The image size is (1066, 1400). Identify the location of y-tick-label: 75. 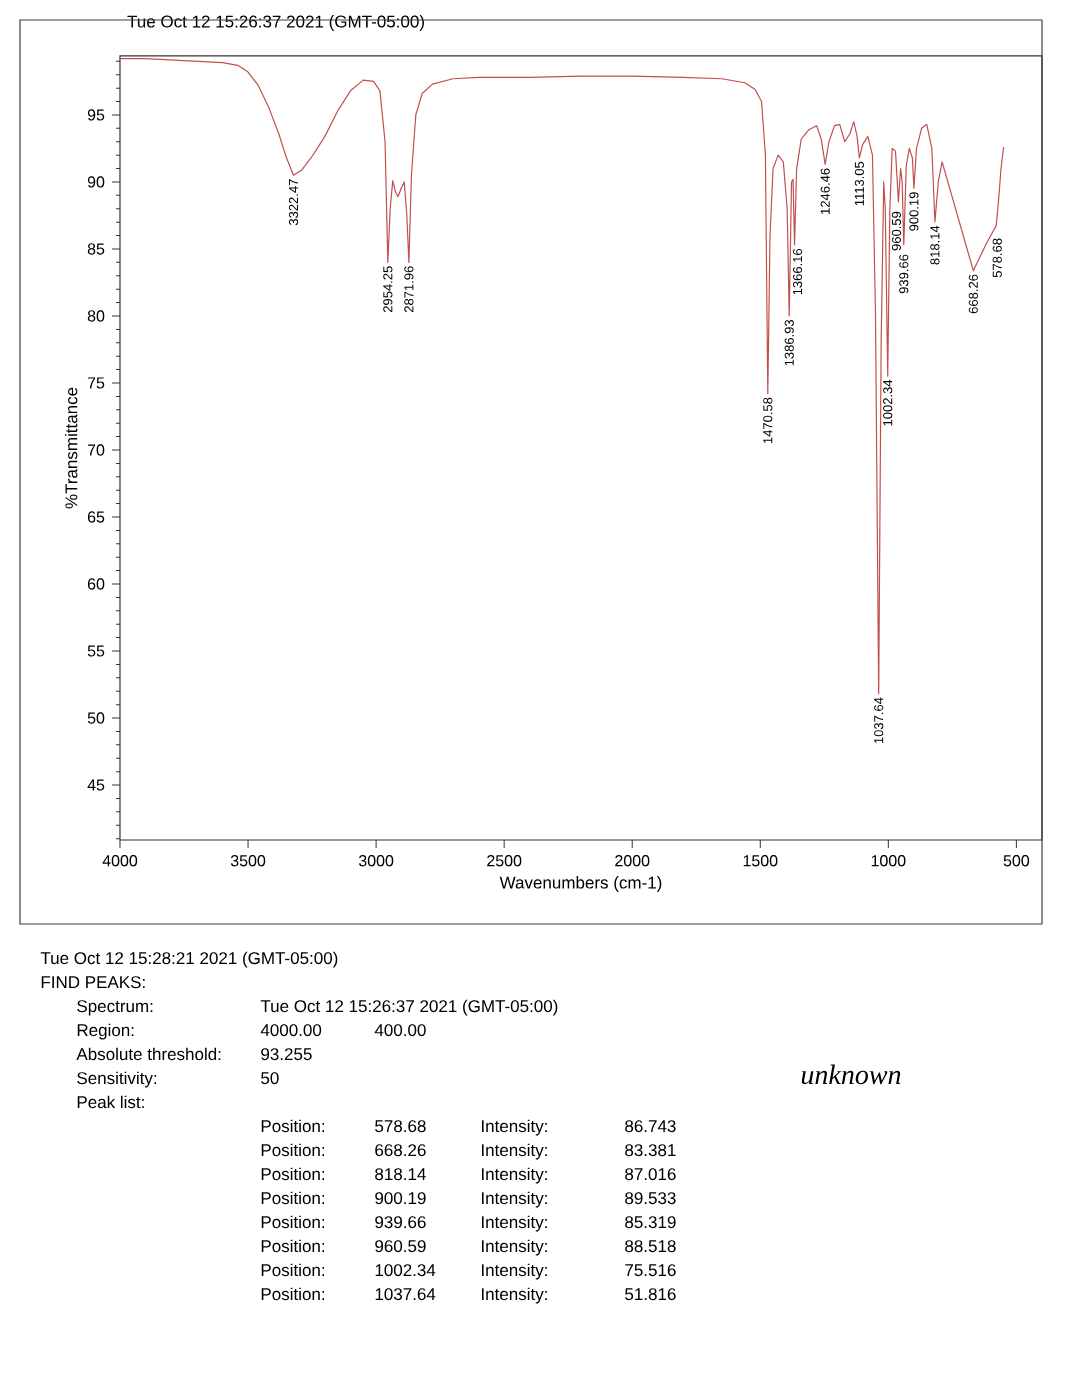
(96, 383).